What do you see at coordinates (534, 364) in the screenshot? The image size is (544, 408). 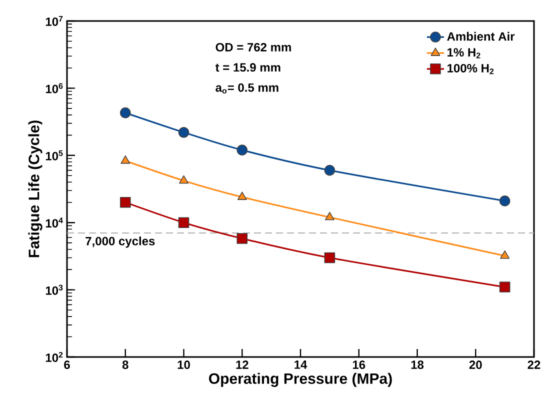 I see `x-tick-label: 22` at bounding box center [534, 364].